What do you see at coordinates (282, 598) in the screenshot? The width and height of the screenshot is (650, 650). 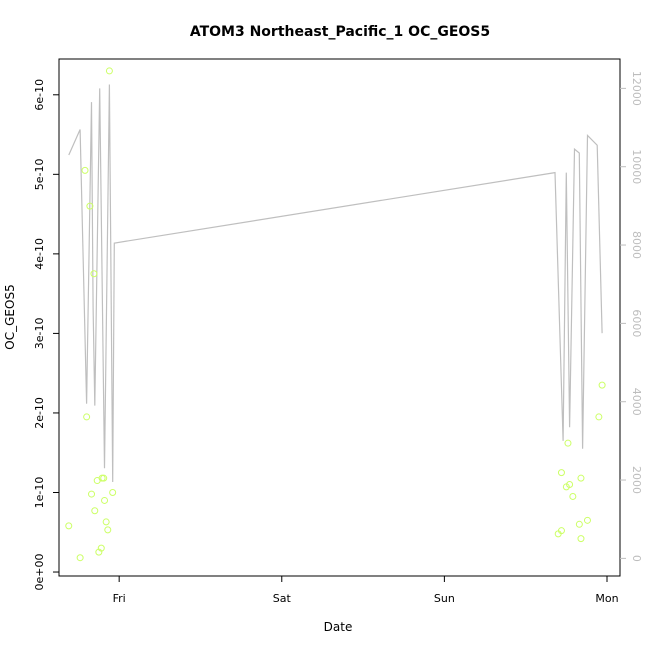 I see `x-tick-label: Sat` at bounding box center [282, 598].